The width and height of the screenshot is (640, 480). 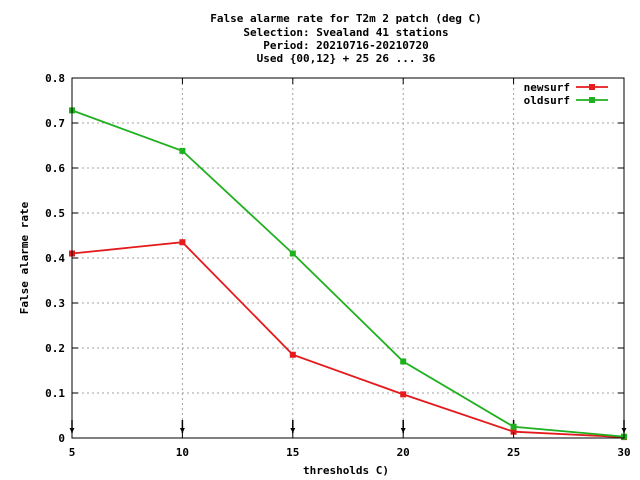 What do you see at coordinates (292, 452) in the screenshot?
I see `x-tick-label-15: 15` at bounding box center [292, 452].